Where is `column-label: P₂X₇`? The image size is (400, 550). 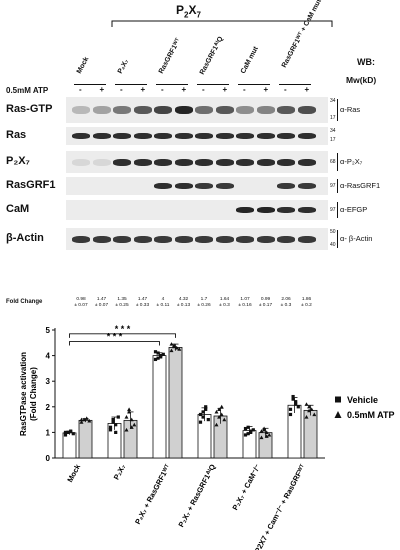
column-label: P₂X₇ is located at coordinates (123, 66).